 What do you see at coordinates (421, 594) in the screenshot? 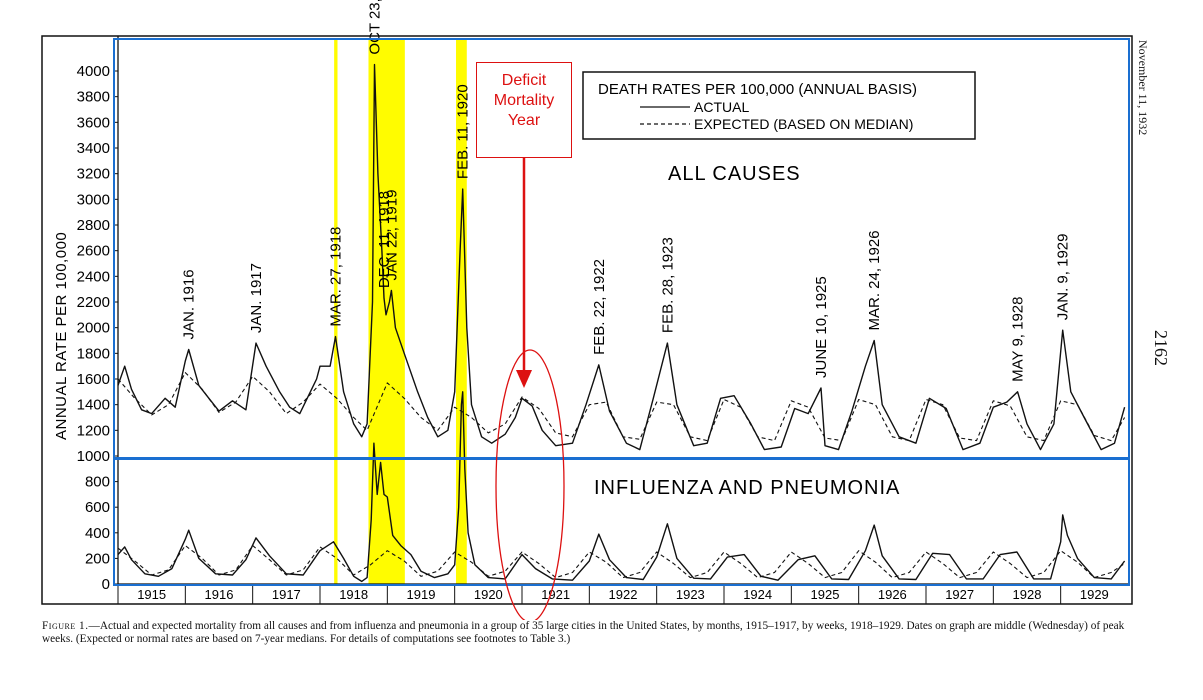
I see `x-tick-label: 1919` at bounding box center [421, 594].